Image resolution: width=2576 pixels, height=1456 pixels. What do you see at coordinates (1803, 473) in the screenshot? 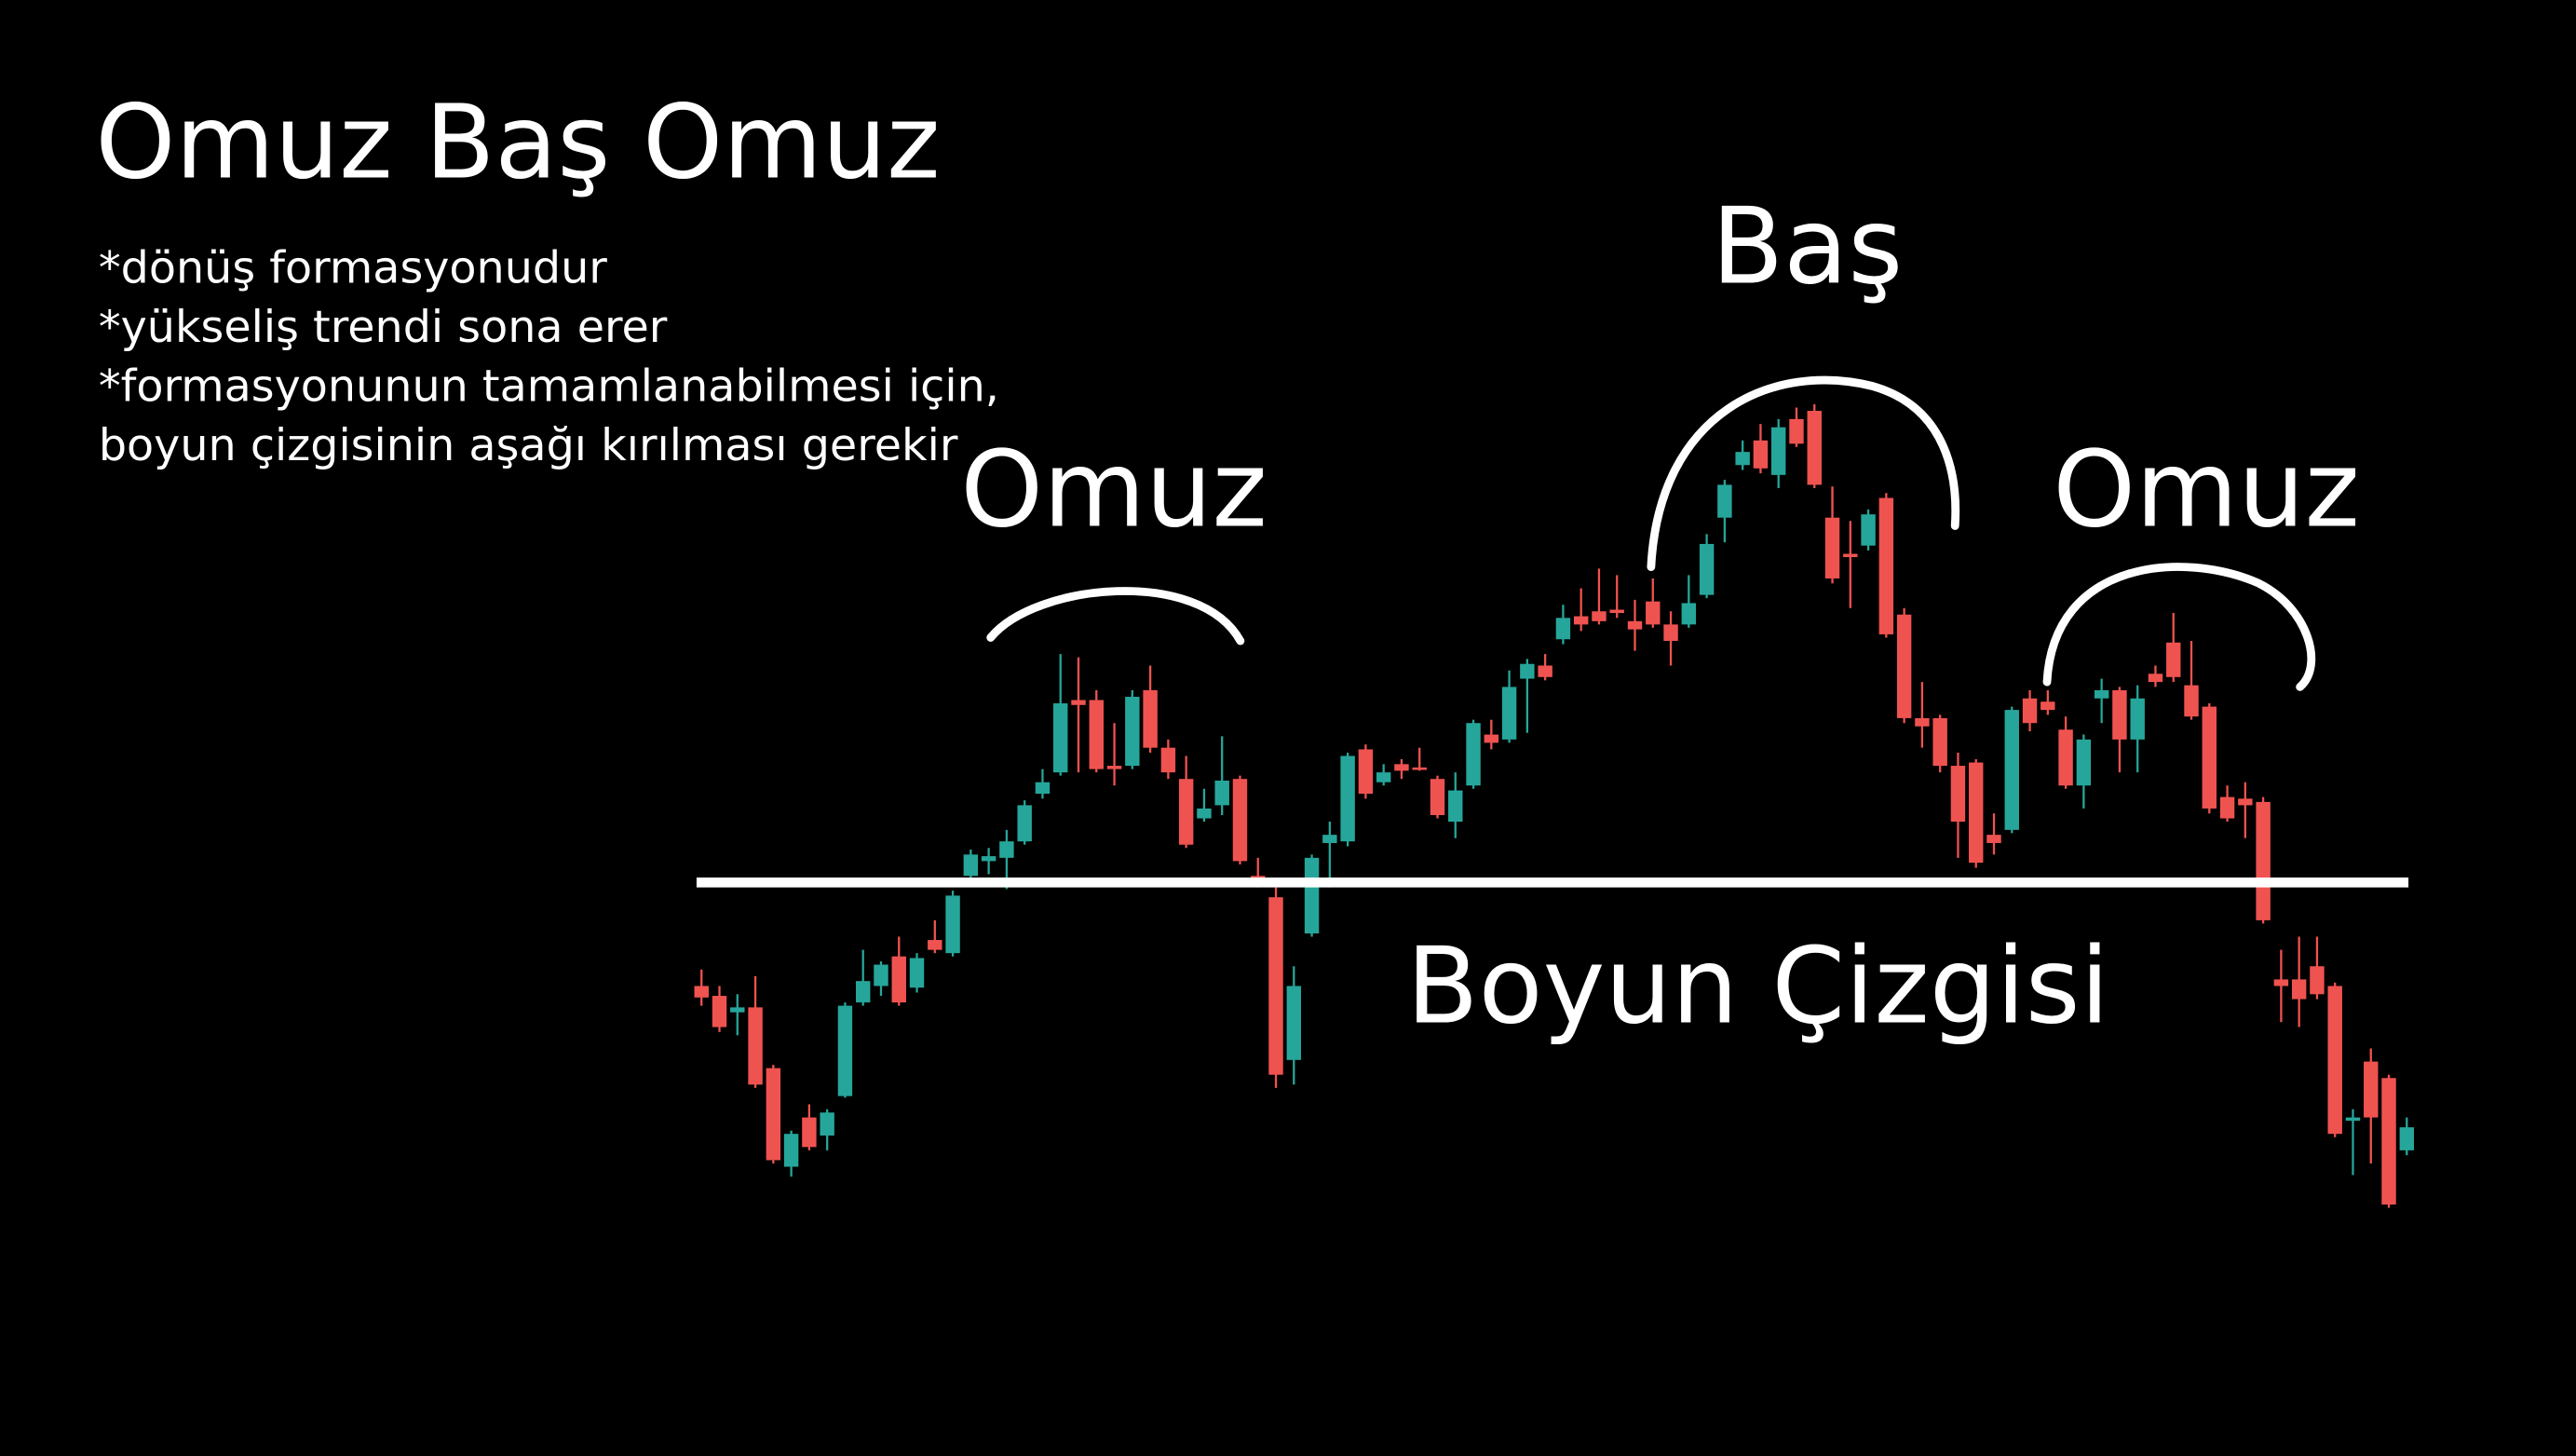
I see `head-arc` at bounding box center [1803, 473].